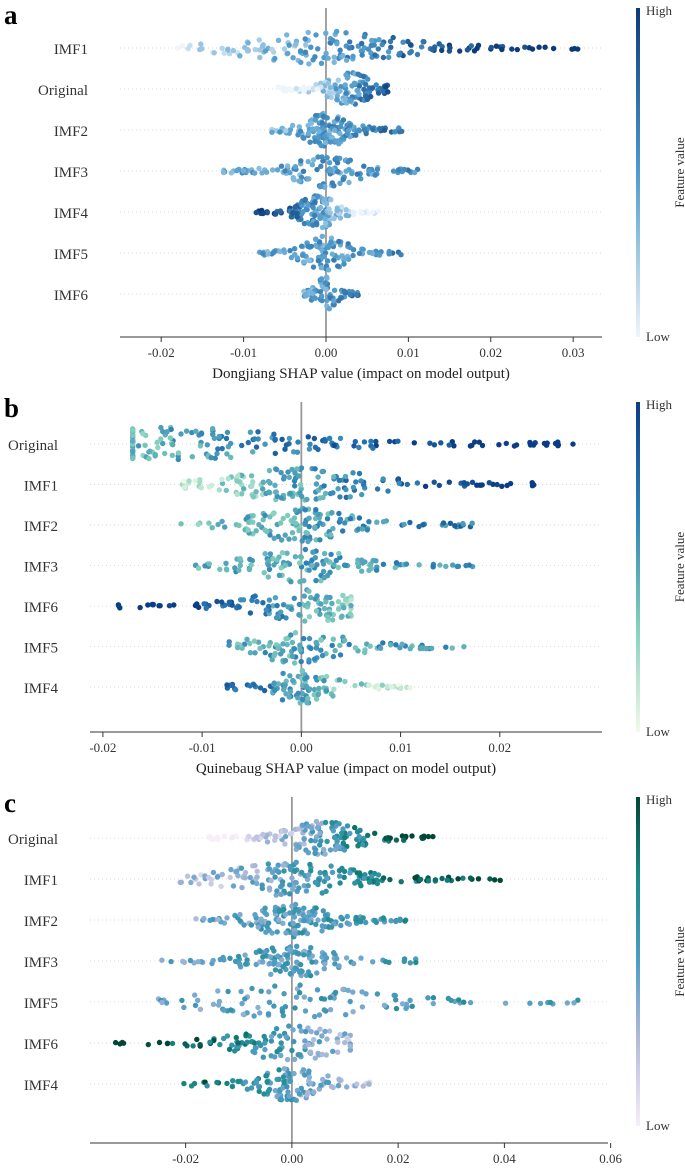 The height and width of the screenshot is (1168, 685). What do you see at coordinates (408, 352) in the screenshot?
I see `x-tick-label: 0.01` at bounding box center [408, 352].